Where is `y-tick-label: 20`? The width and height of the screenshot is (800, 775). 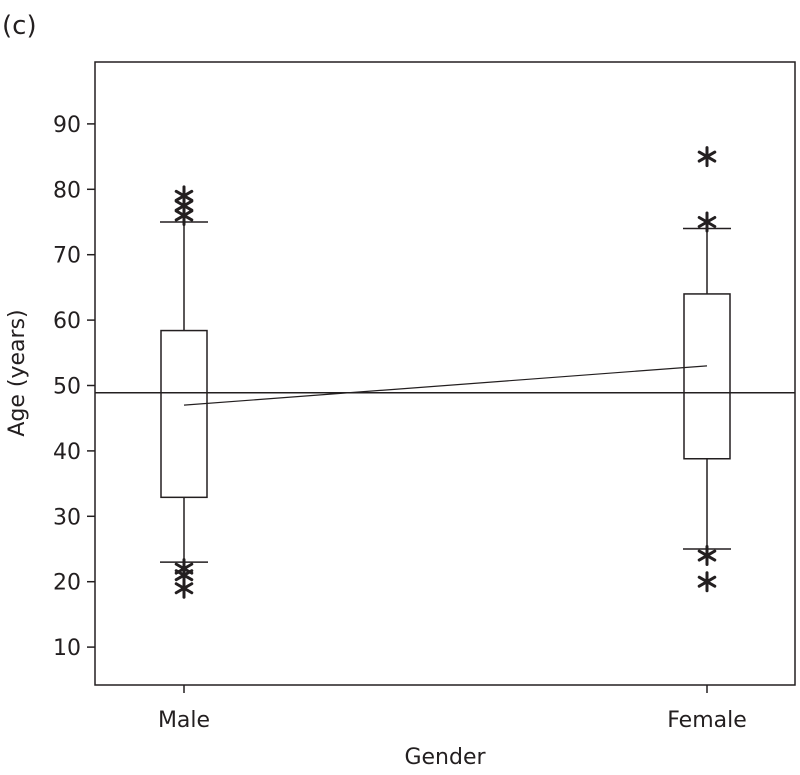
y-tick-label: 20 is located at coordinates (67, 583).